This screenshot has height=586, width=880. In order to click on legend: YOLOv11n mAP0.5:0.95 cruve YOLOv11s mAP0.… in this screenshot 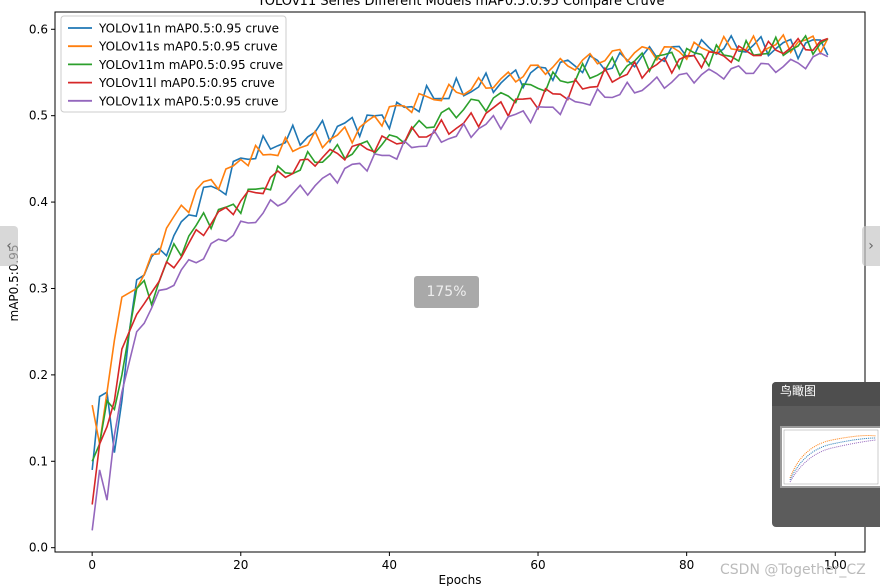, I will do `click(173, 64)`.